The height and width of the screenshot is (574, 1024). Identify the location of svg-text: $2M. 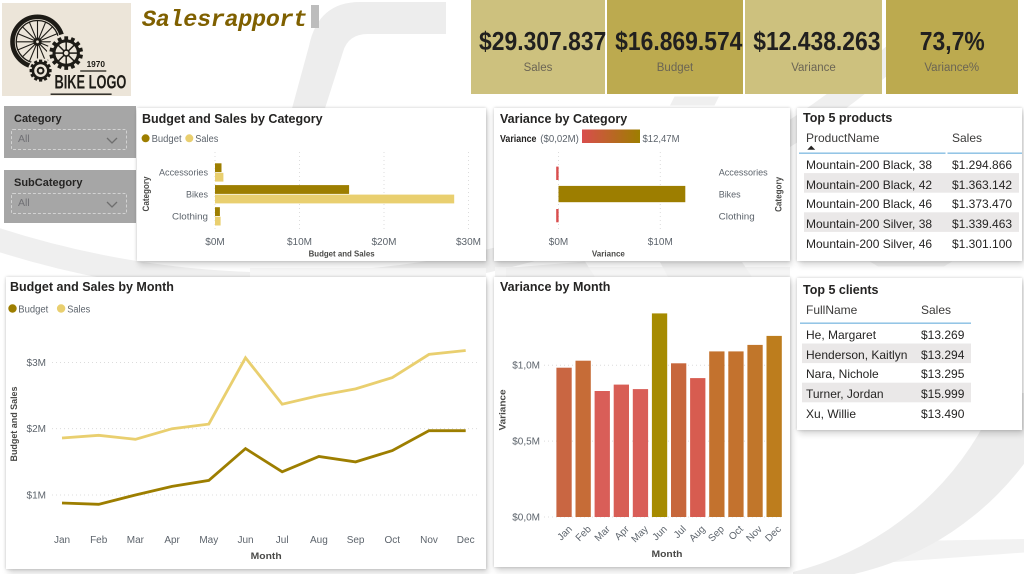
(36, 429).